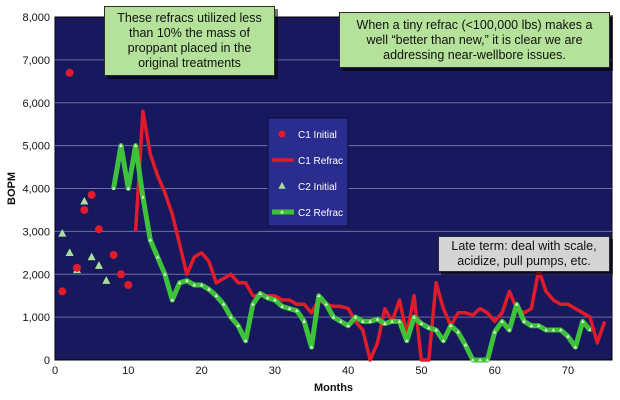  Describe the element at coordinates (348, 371) in the screenshot. I see `x-tick-label: 40` at that location.